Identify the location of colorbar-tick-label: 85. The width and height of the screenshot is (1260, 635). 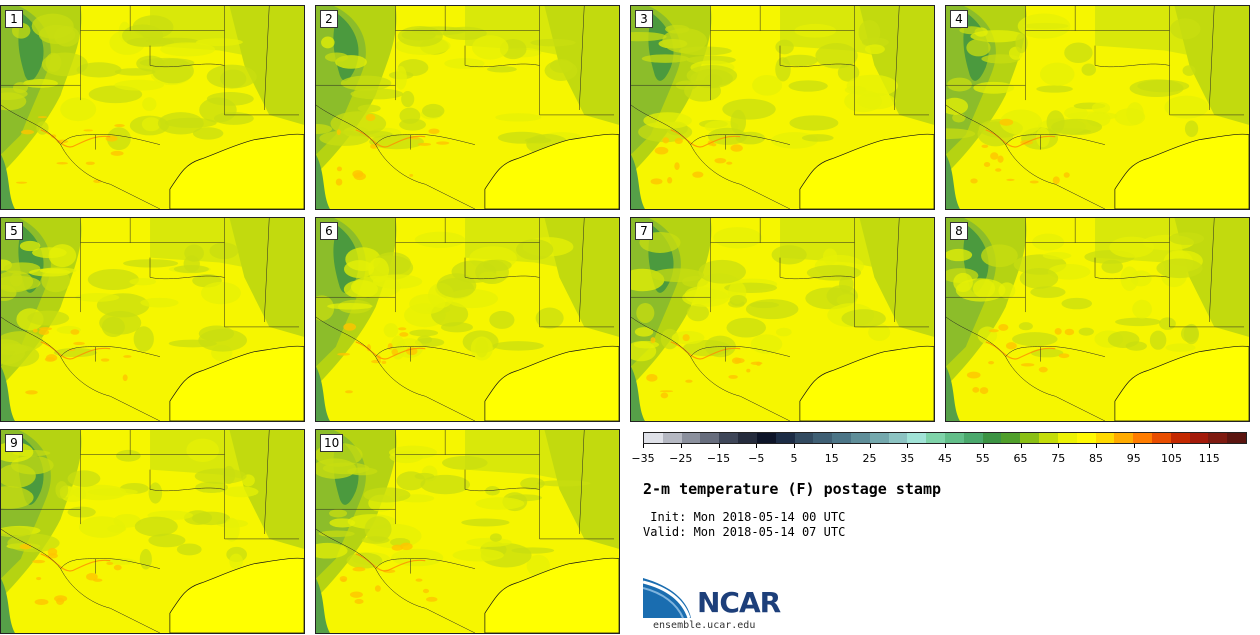
(1096, 458).